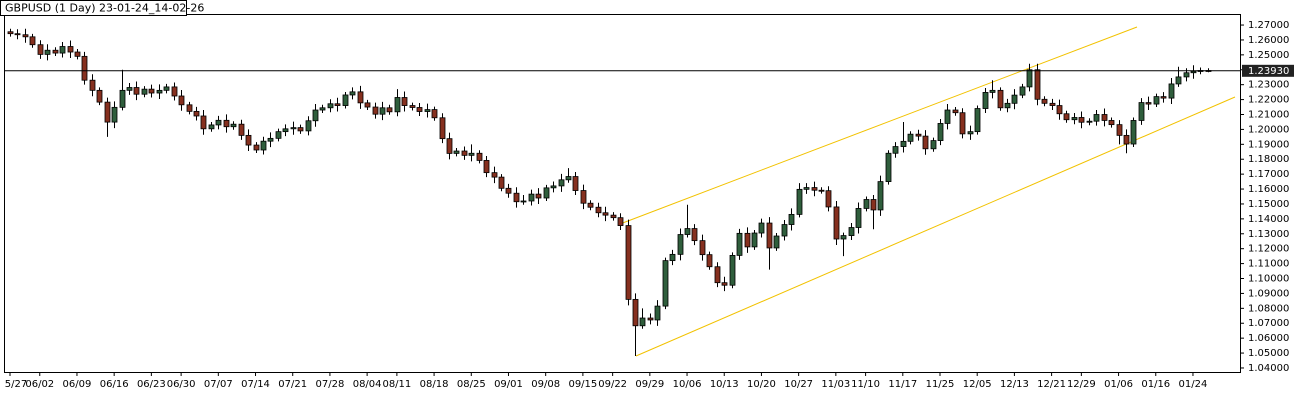 The width and height of the screenshot is (1302, 411). Describe the element at coordinates (612, 384) in the screenshot. I see `x-tick-label: 09/22` at that location.